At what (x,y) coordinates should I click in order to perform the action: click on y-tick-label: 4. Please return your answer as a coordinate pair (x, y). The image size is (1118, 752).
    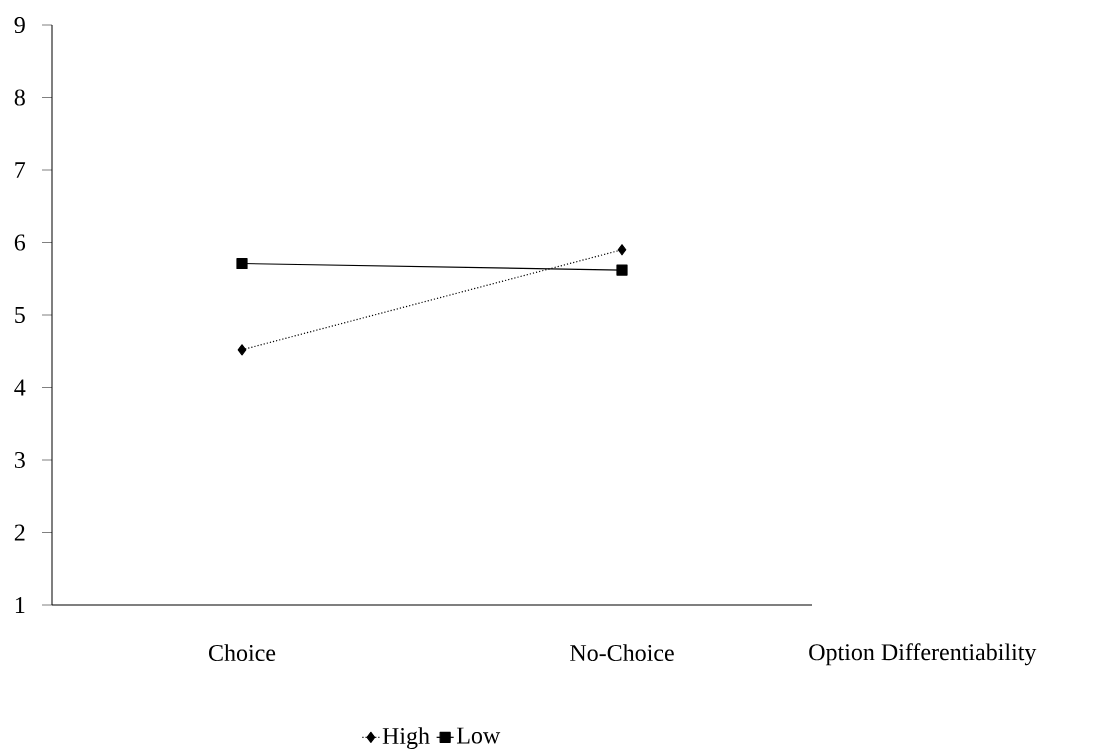
    Looking at the image, I should click on (20, 387).